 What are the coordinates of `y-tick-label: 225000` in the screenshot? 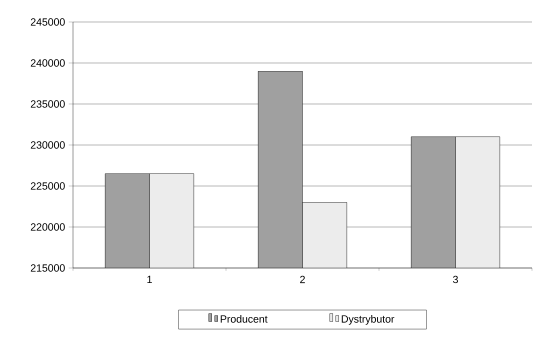 It's located at (47, 186).